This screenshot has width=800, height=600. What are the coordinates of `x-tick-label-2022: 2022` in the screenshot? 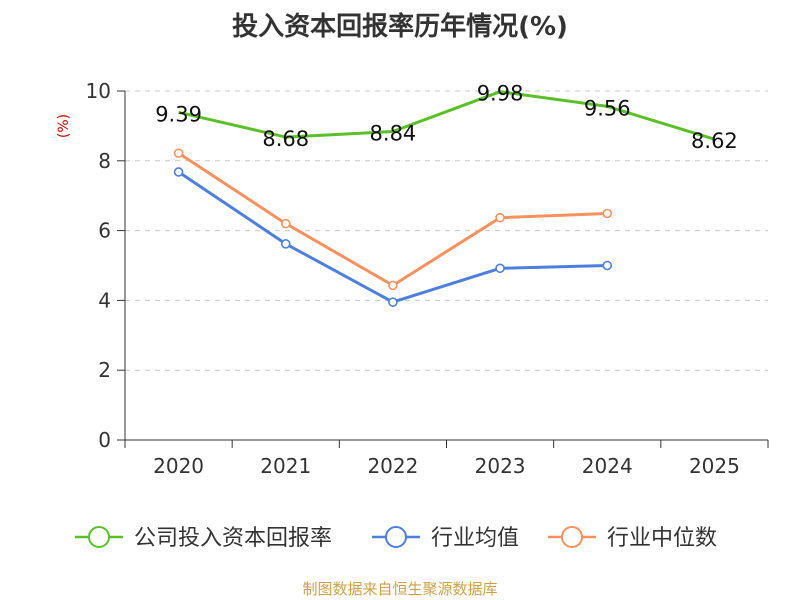 It's located at (392, 466).